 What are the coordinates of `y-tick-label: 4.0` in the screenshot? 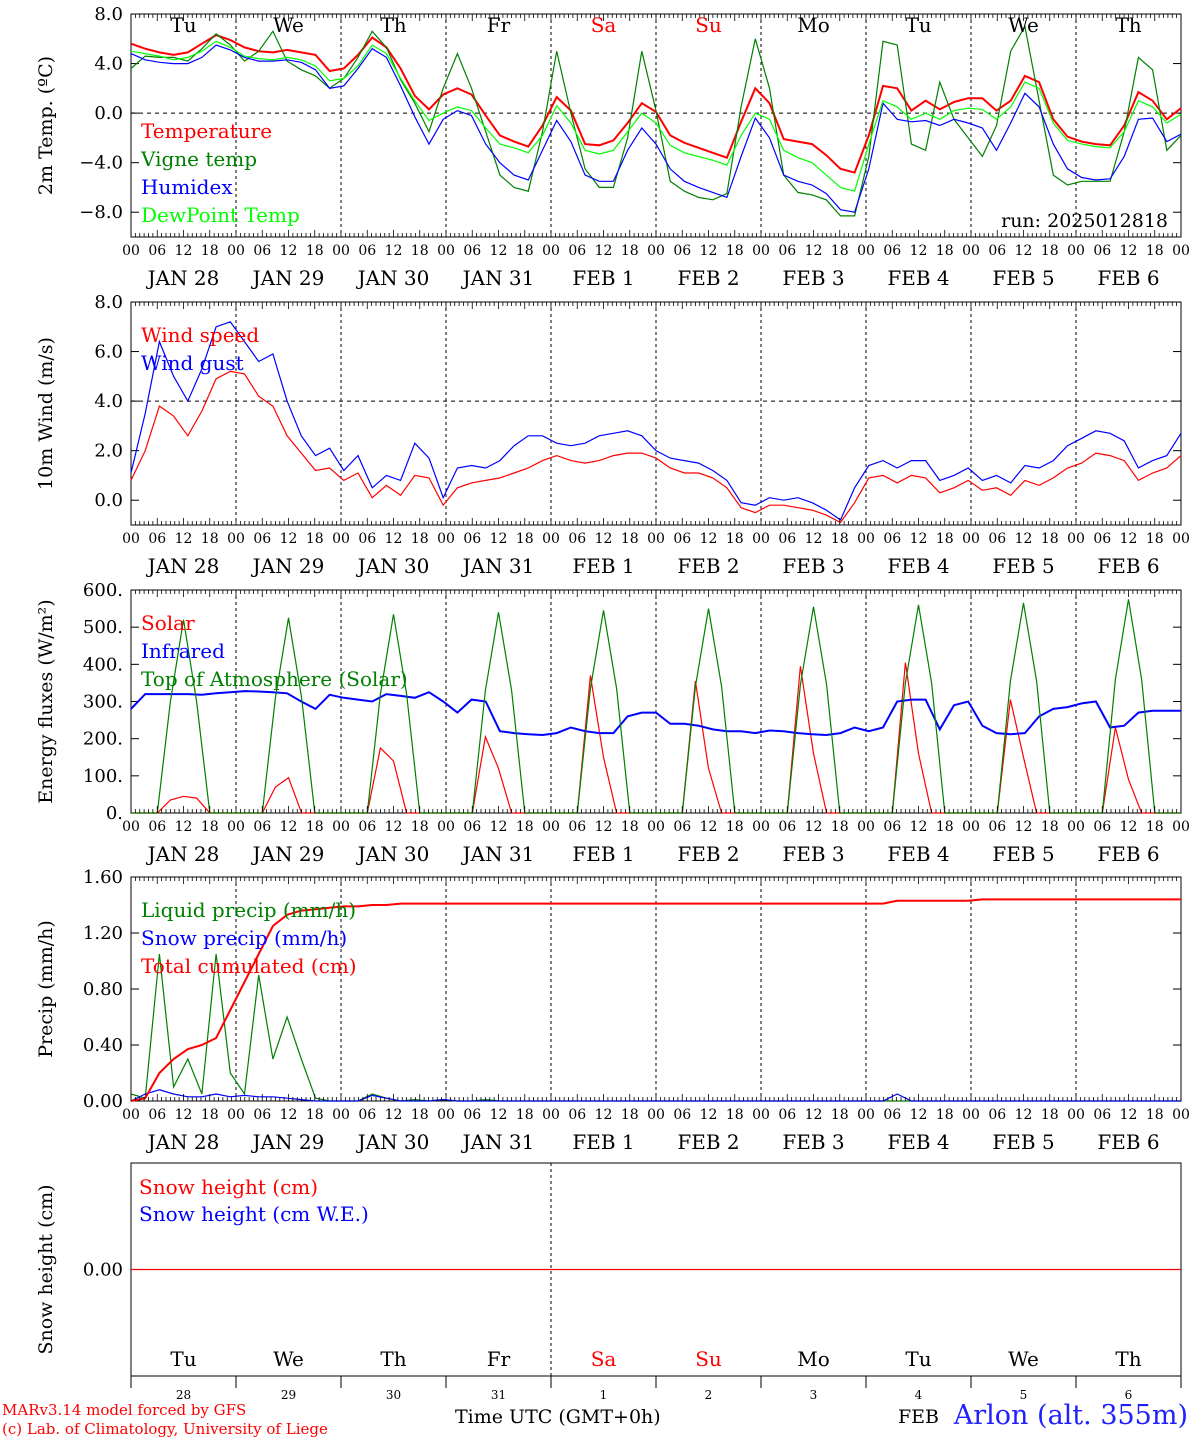 It's located at (108, 401).